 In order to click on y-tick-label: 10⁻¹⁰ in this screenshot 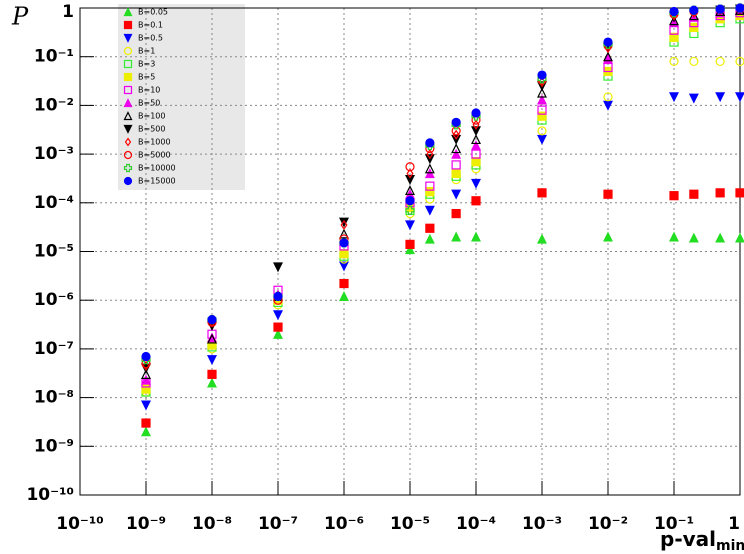, I will do `click(50, 495)`.